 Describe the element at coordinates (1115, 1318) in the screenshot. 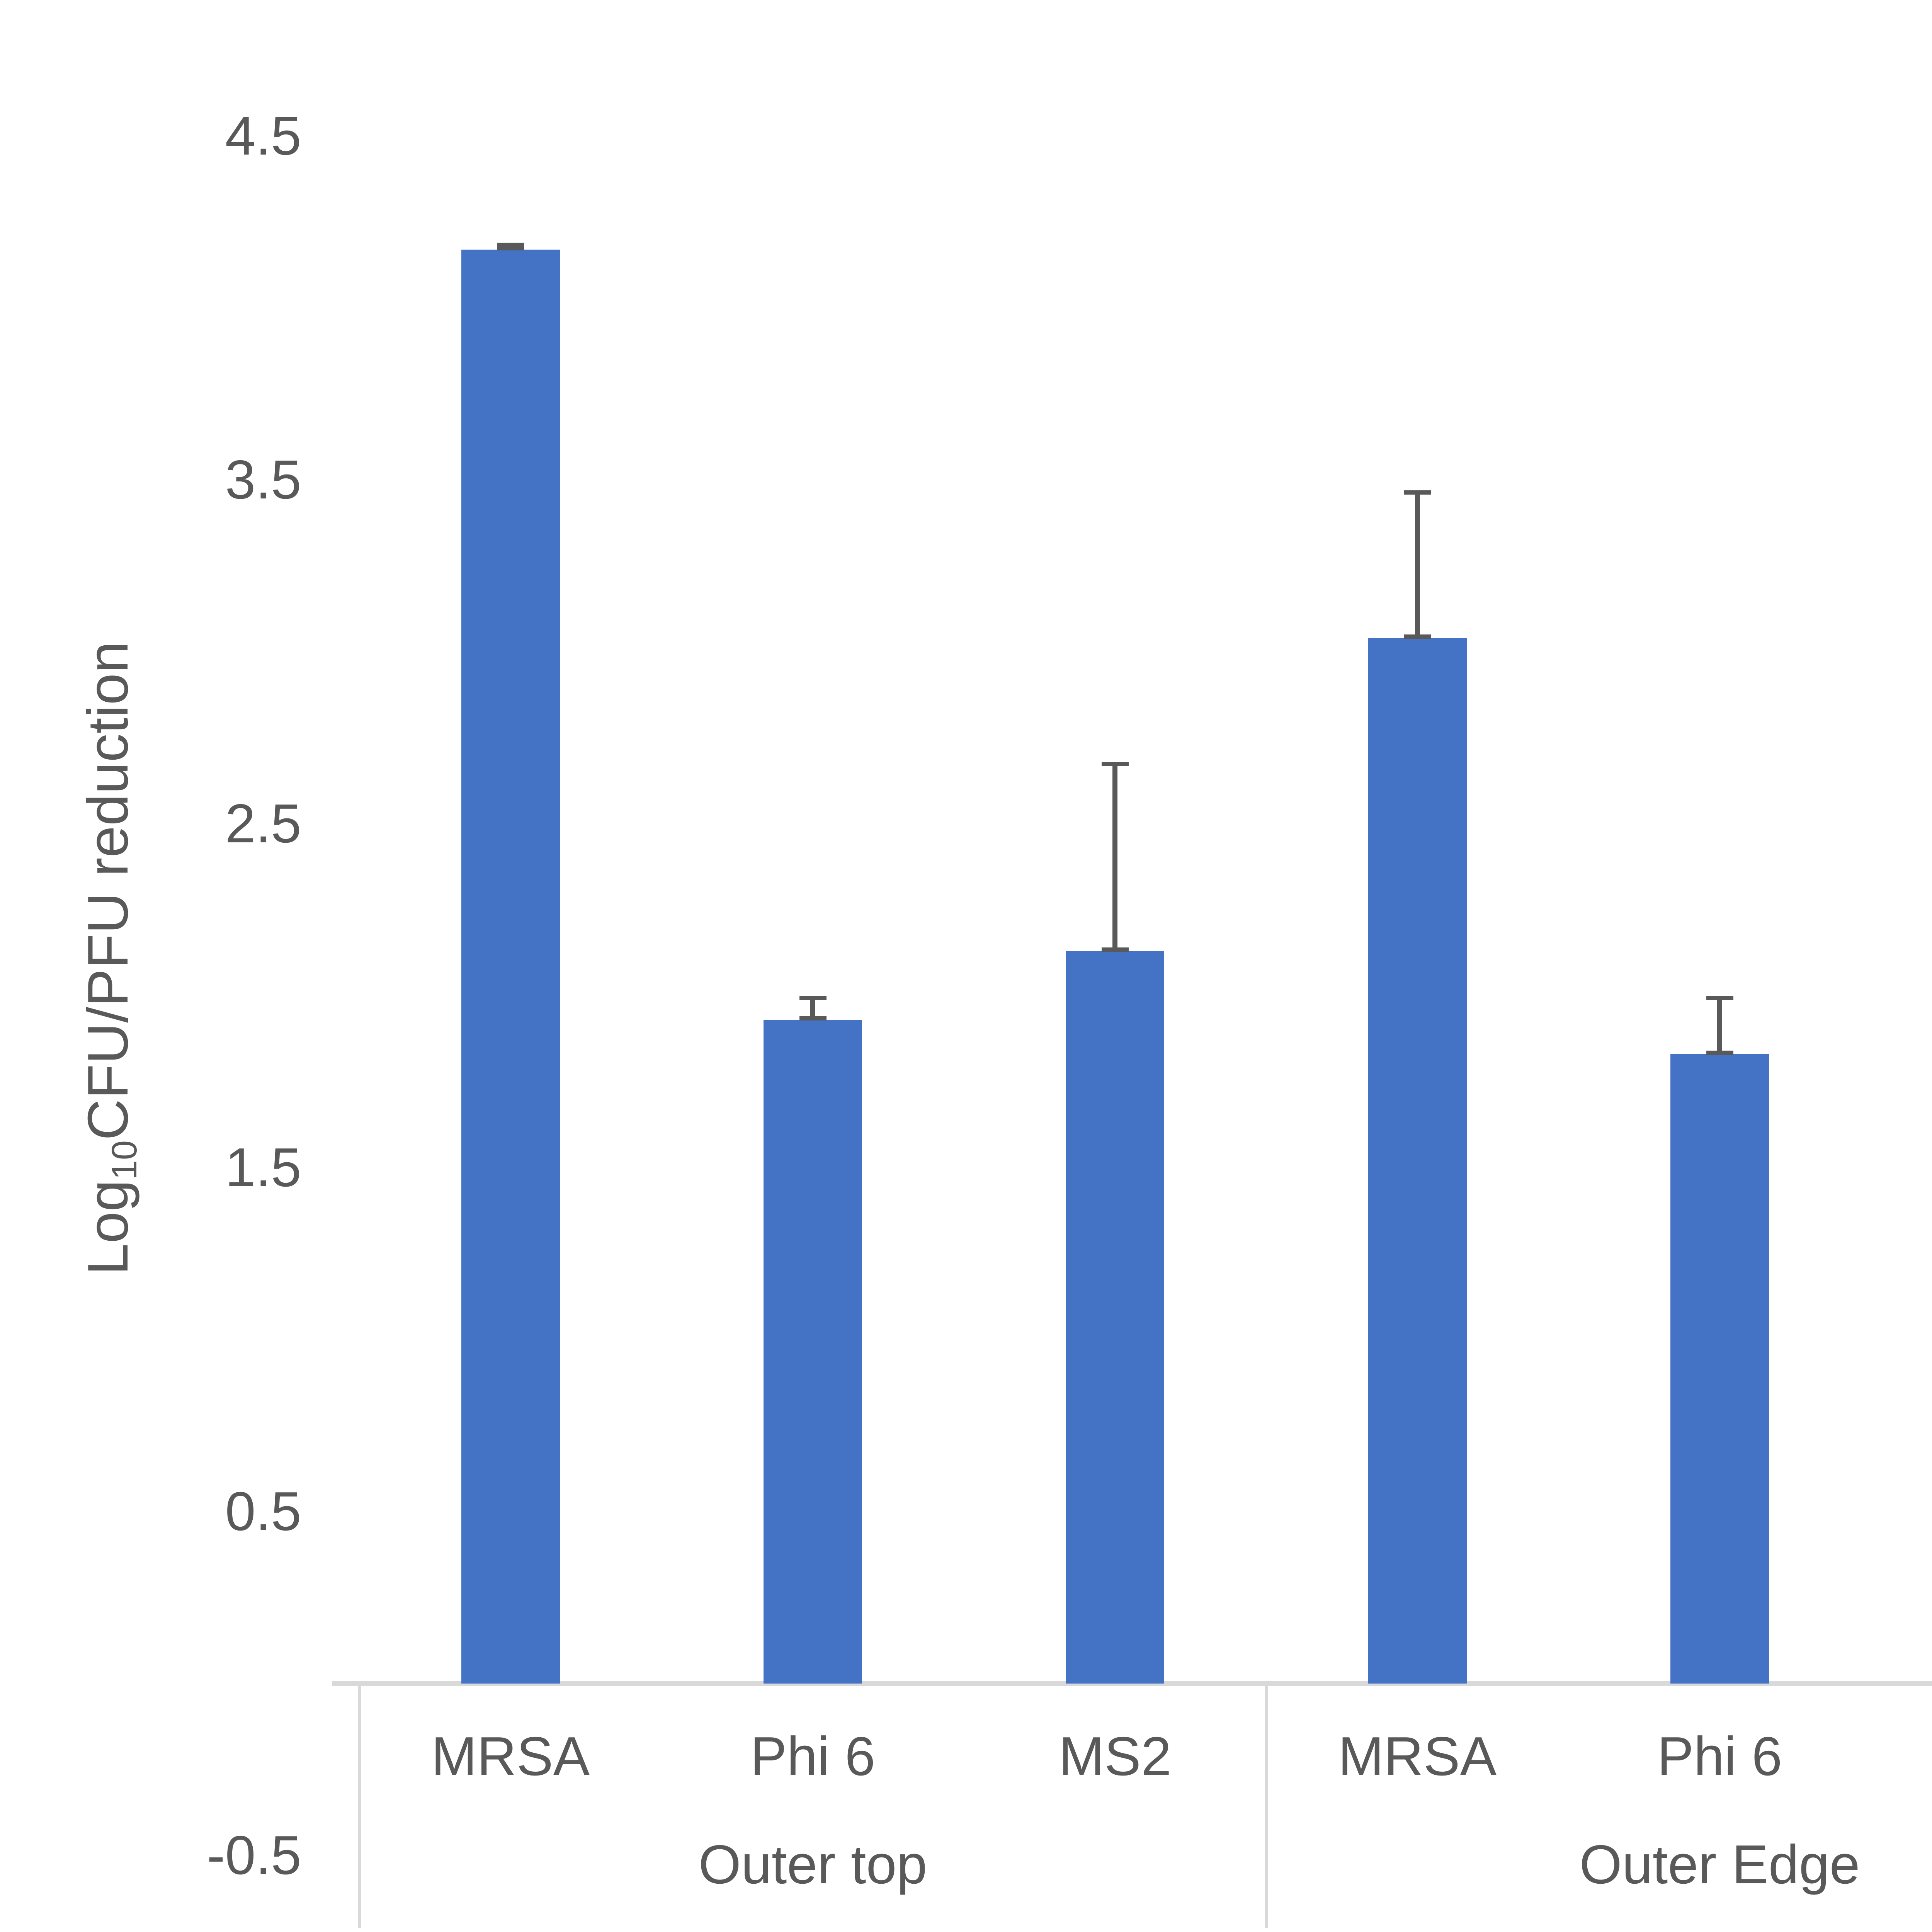

I see `bar-outer-top-ms2` at that location.